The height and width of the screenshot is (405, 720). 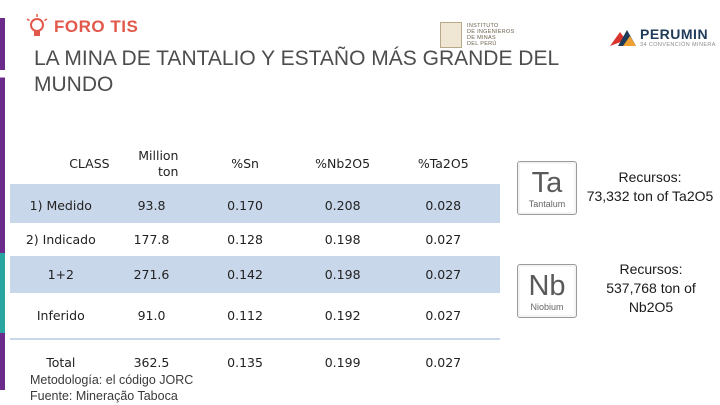 What do you see at coordinates (61, 165) in the screenshot?
I see `header-class: CLASS` at bounding box center [61, 165].